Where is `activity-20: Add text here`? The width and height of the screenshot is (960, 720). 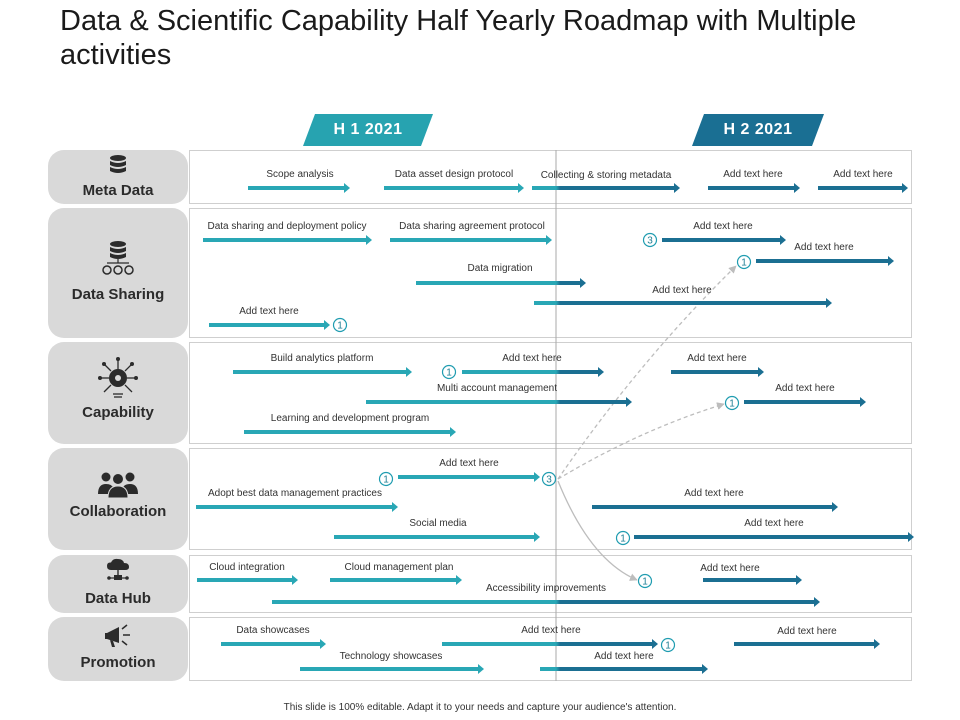 activity-20: Add text here is located at coordinates (715, 500).